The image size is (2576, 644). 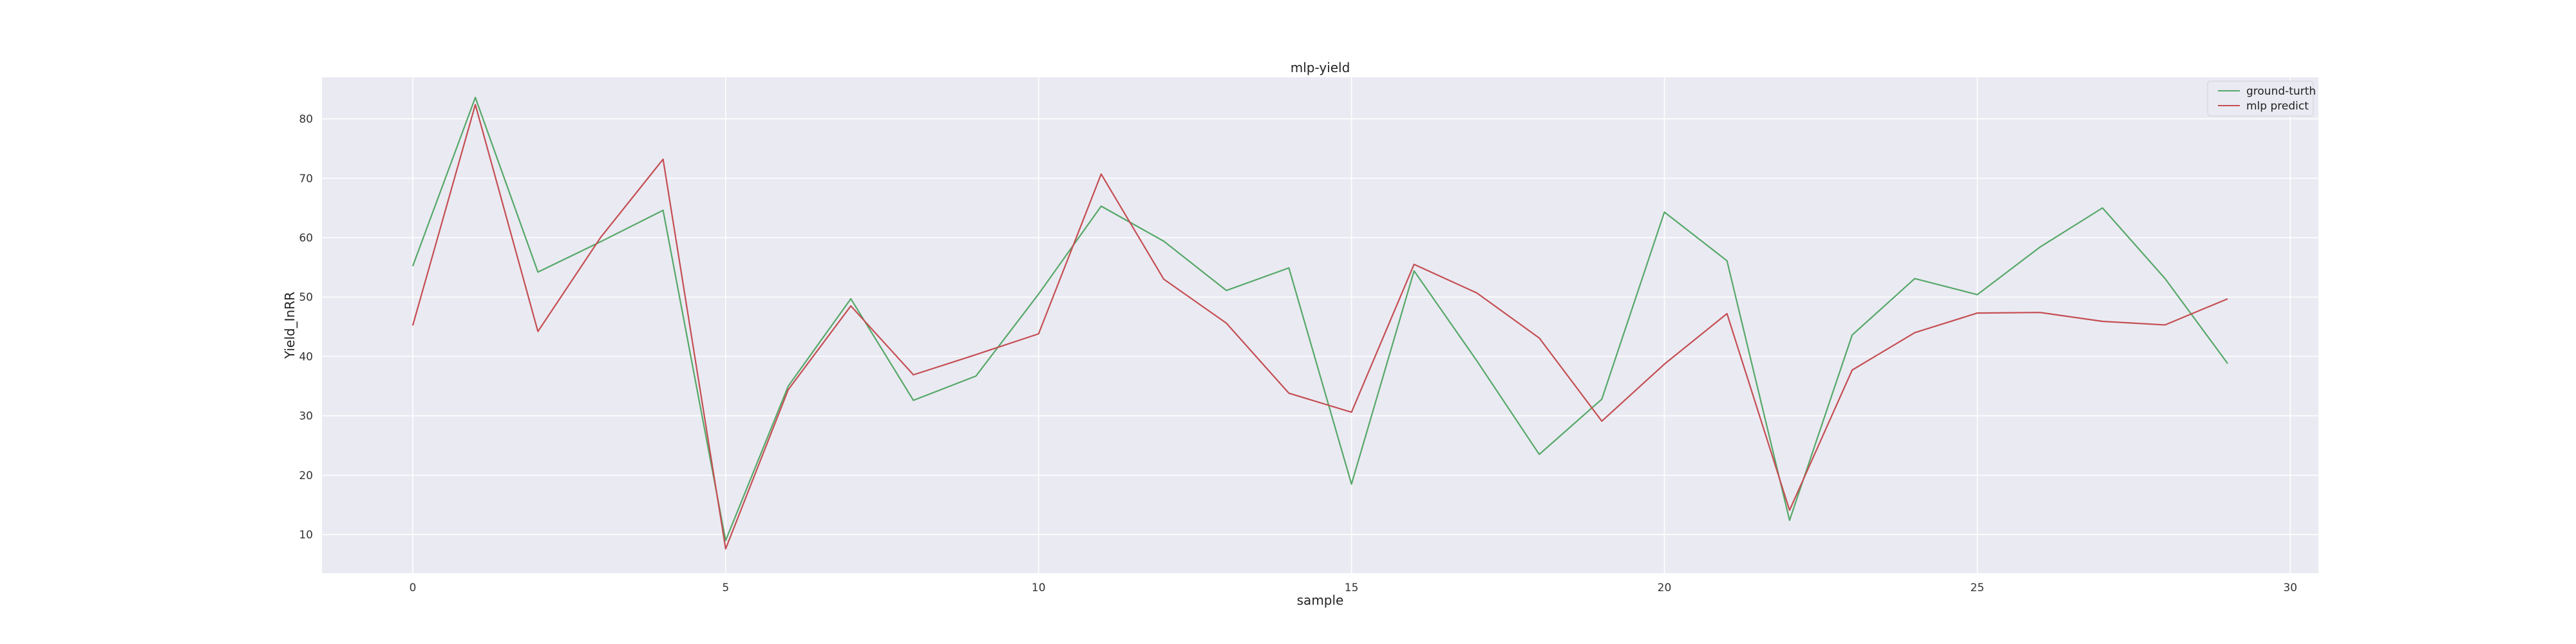 I want to click on x-tick-label: 10, so click(x=1039, y=588).